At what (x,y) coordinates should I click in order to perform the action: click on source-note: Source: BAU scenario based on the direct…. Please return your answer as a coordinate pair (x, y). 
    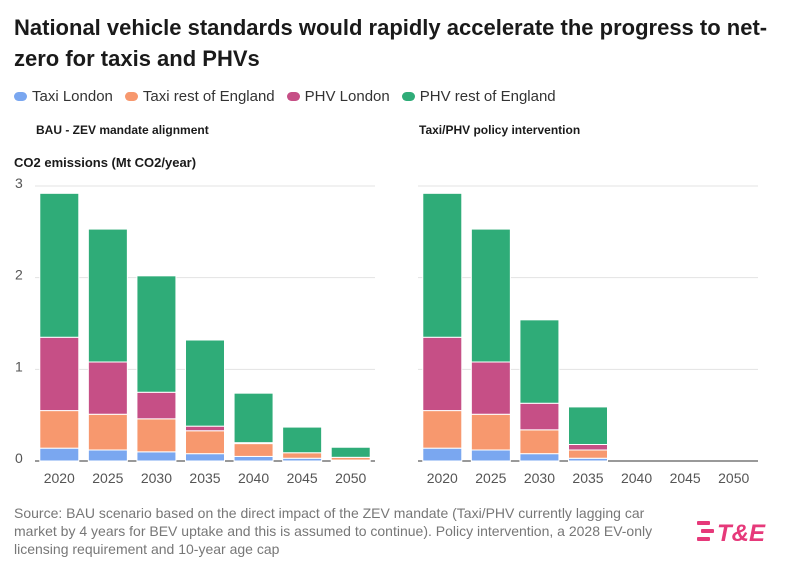
    Looking at the image, I should click on (333, 531).